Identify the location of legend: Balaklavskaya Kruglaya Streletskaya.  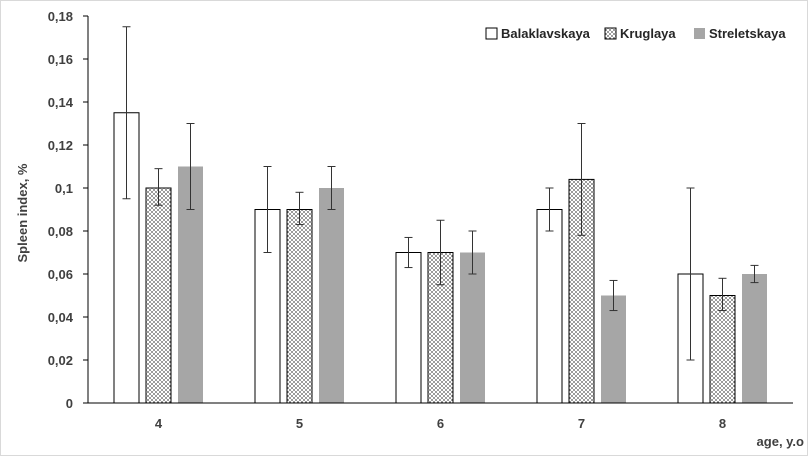
(635, 33).